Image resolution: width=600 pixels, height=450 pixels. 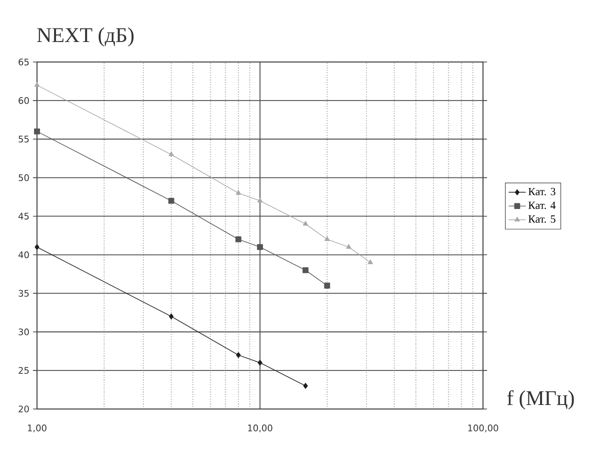 I want to click on x-tick-label: 1,00, so click(x=37, y=428).